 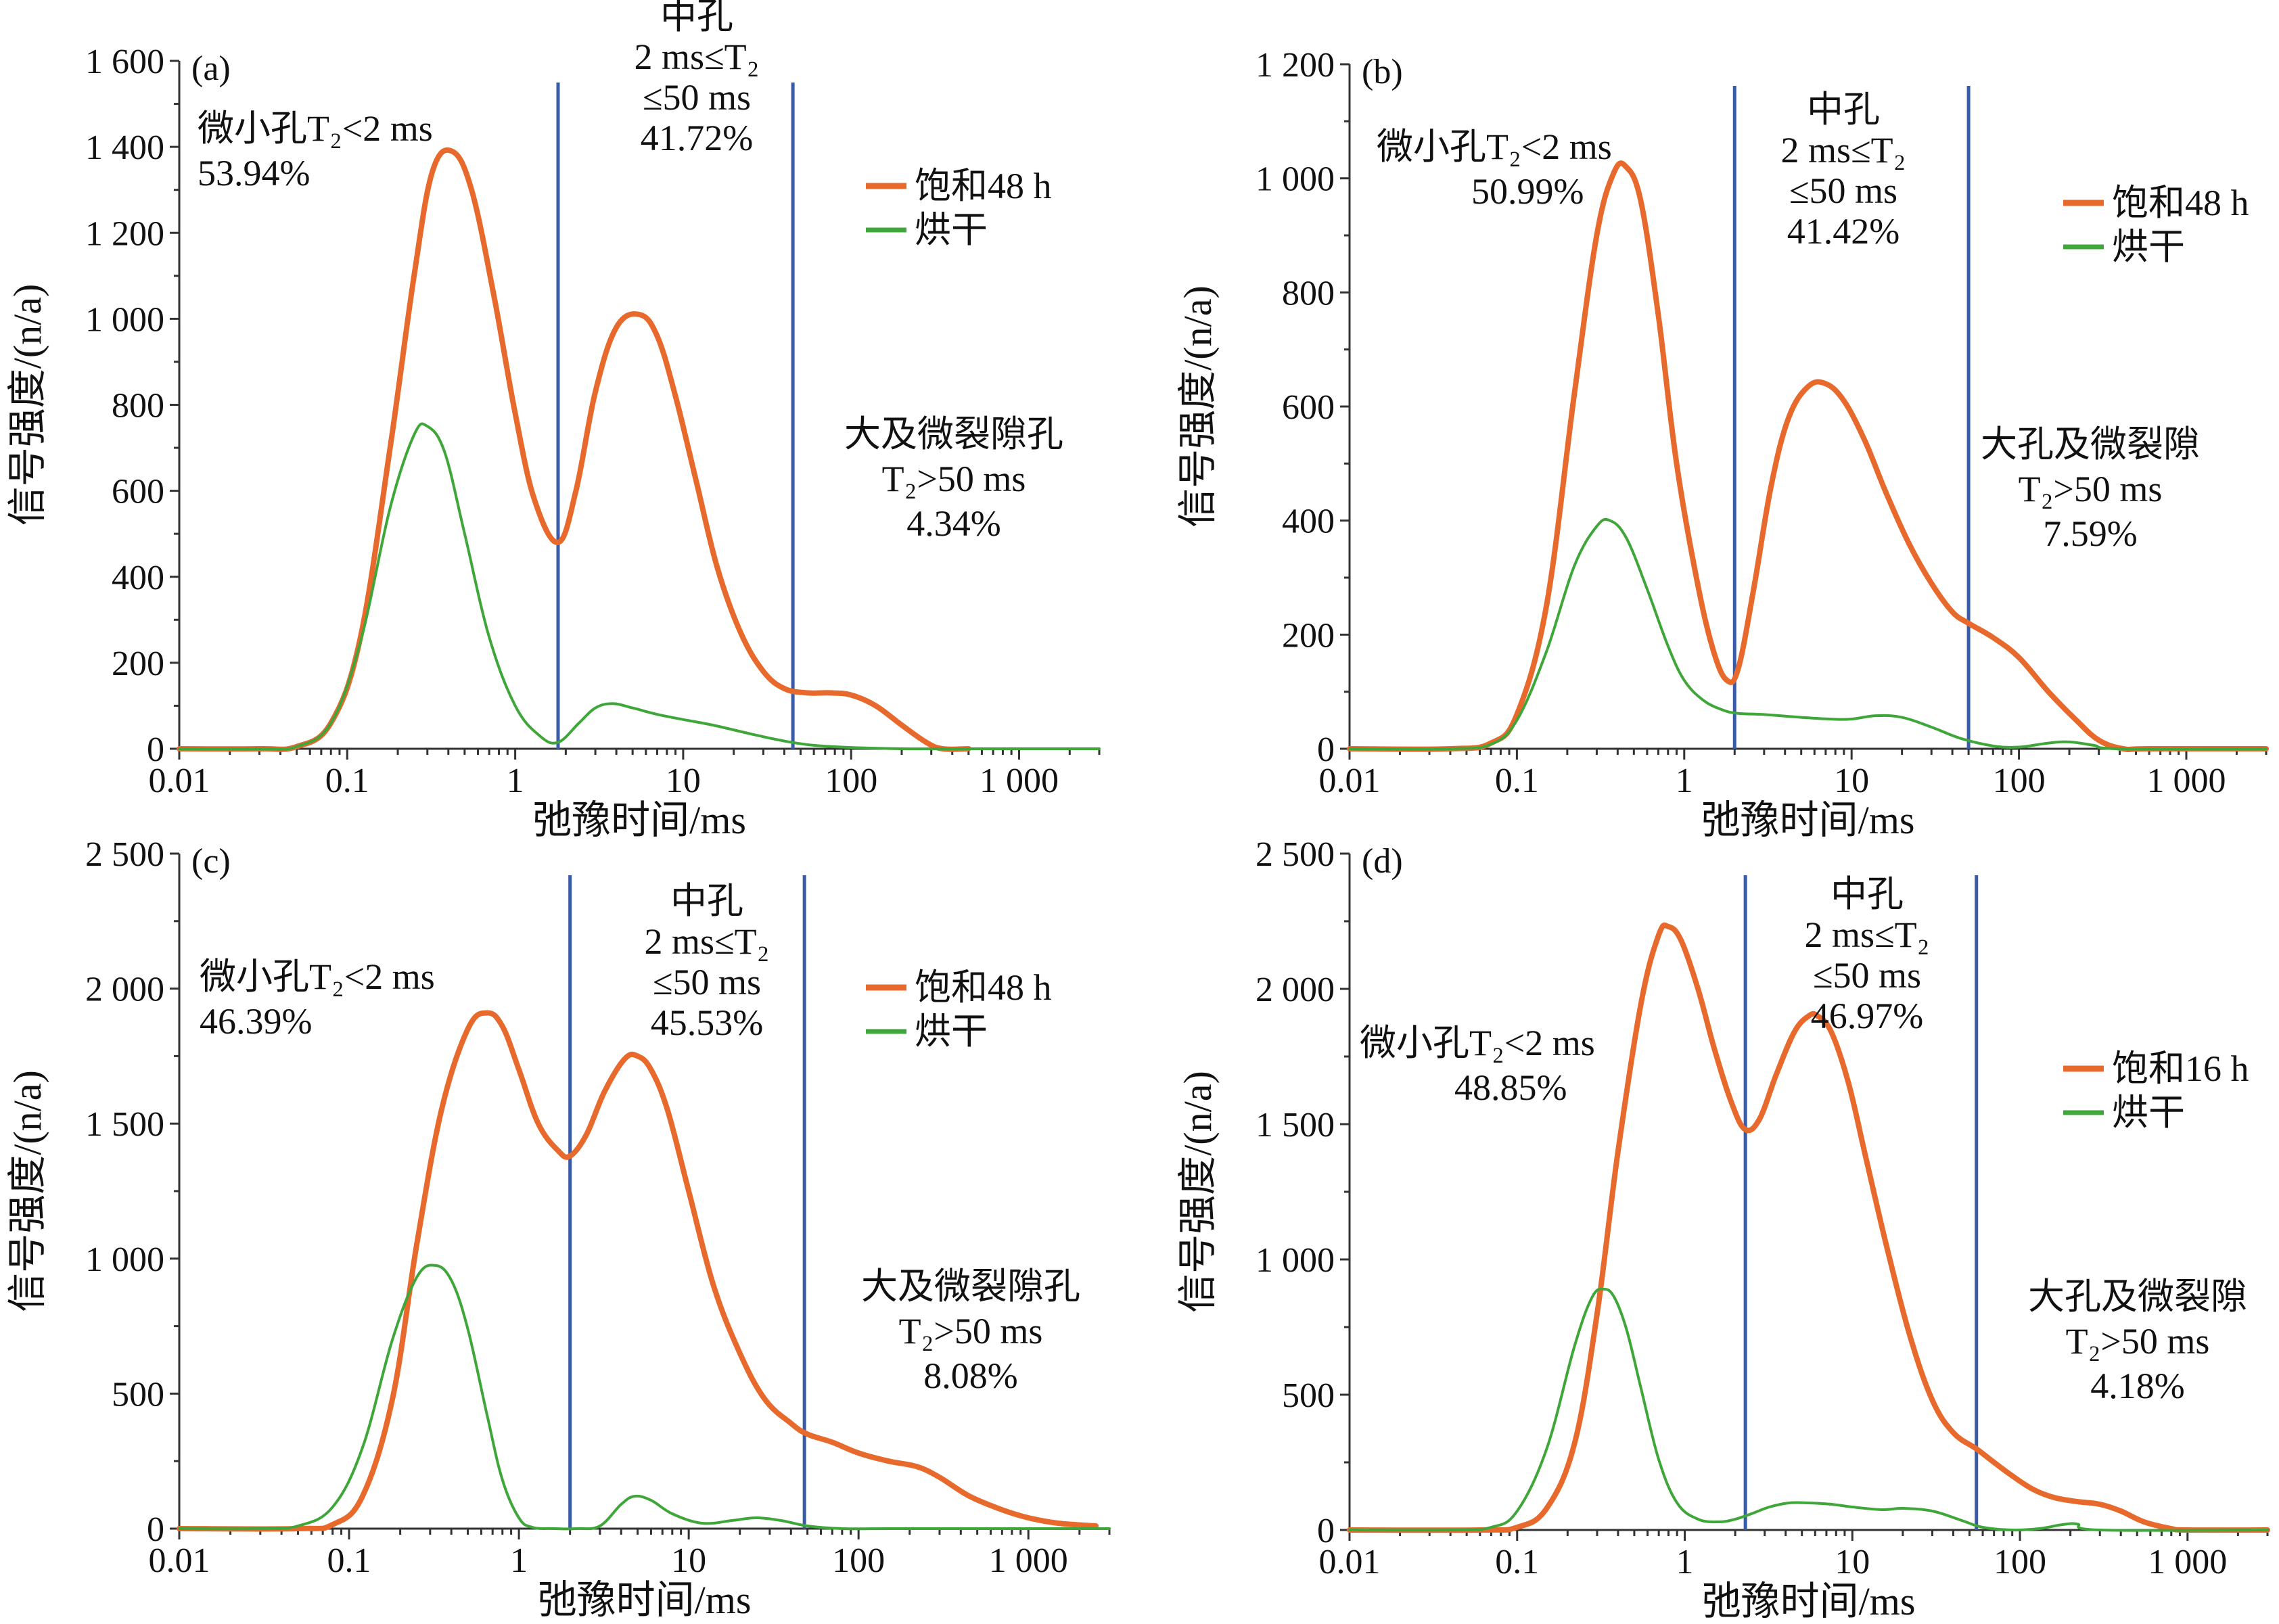 I want to click on mid-pore-percent: 41.72%, so click(x=697, y=138).